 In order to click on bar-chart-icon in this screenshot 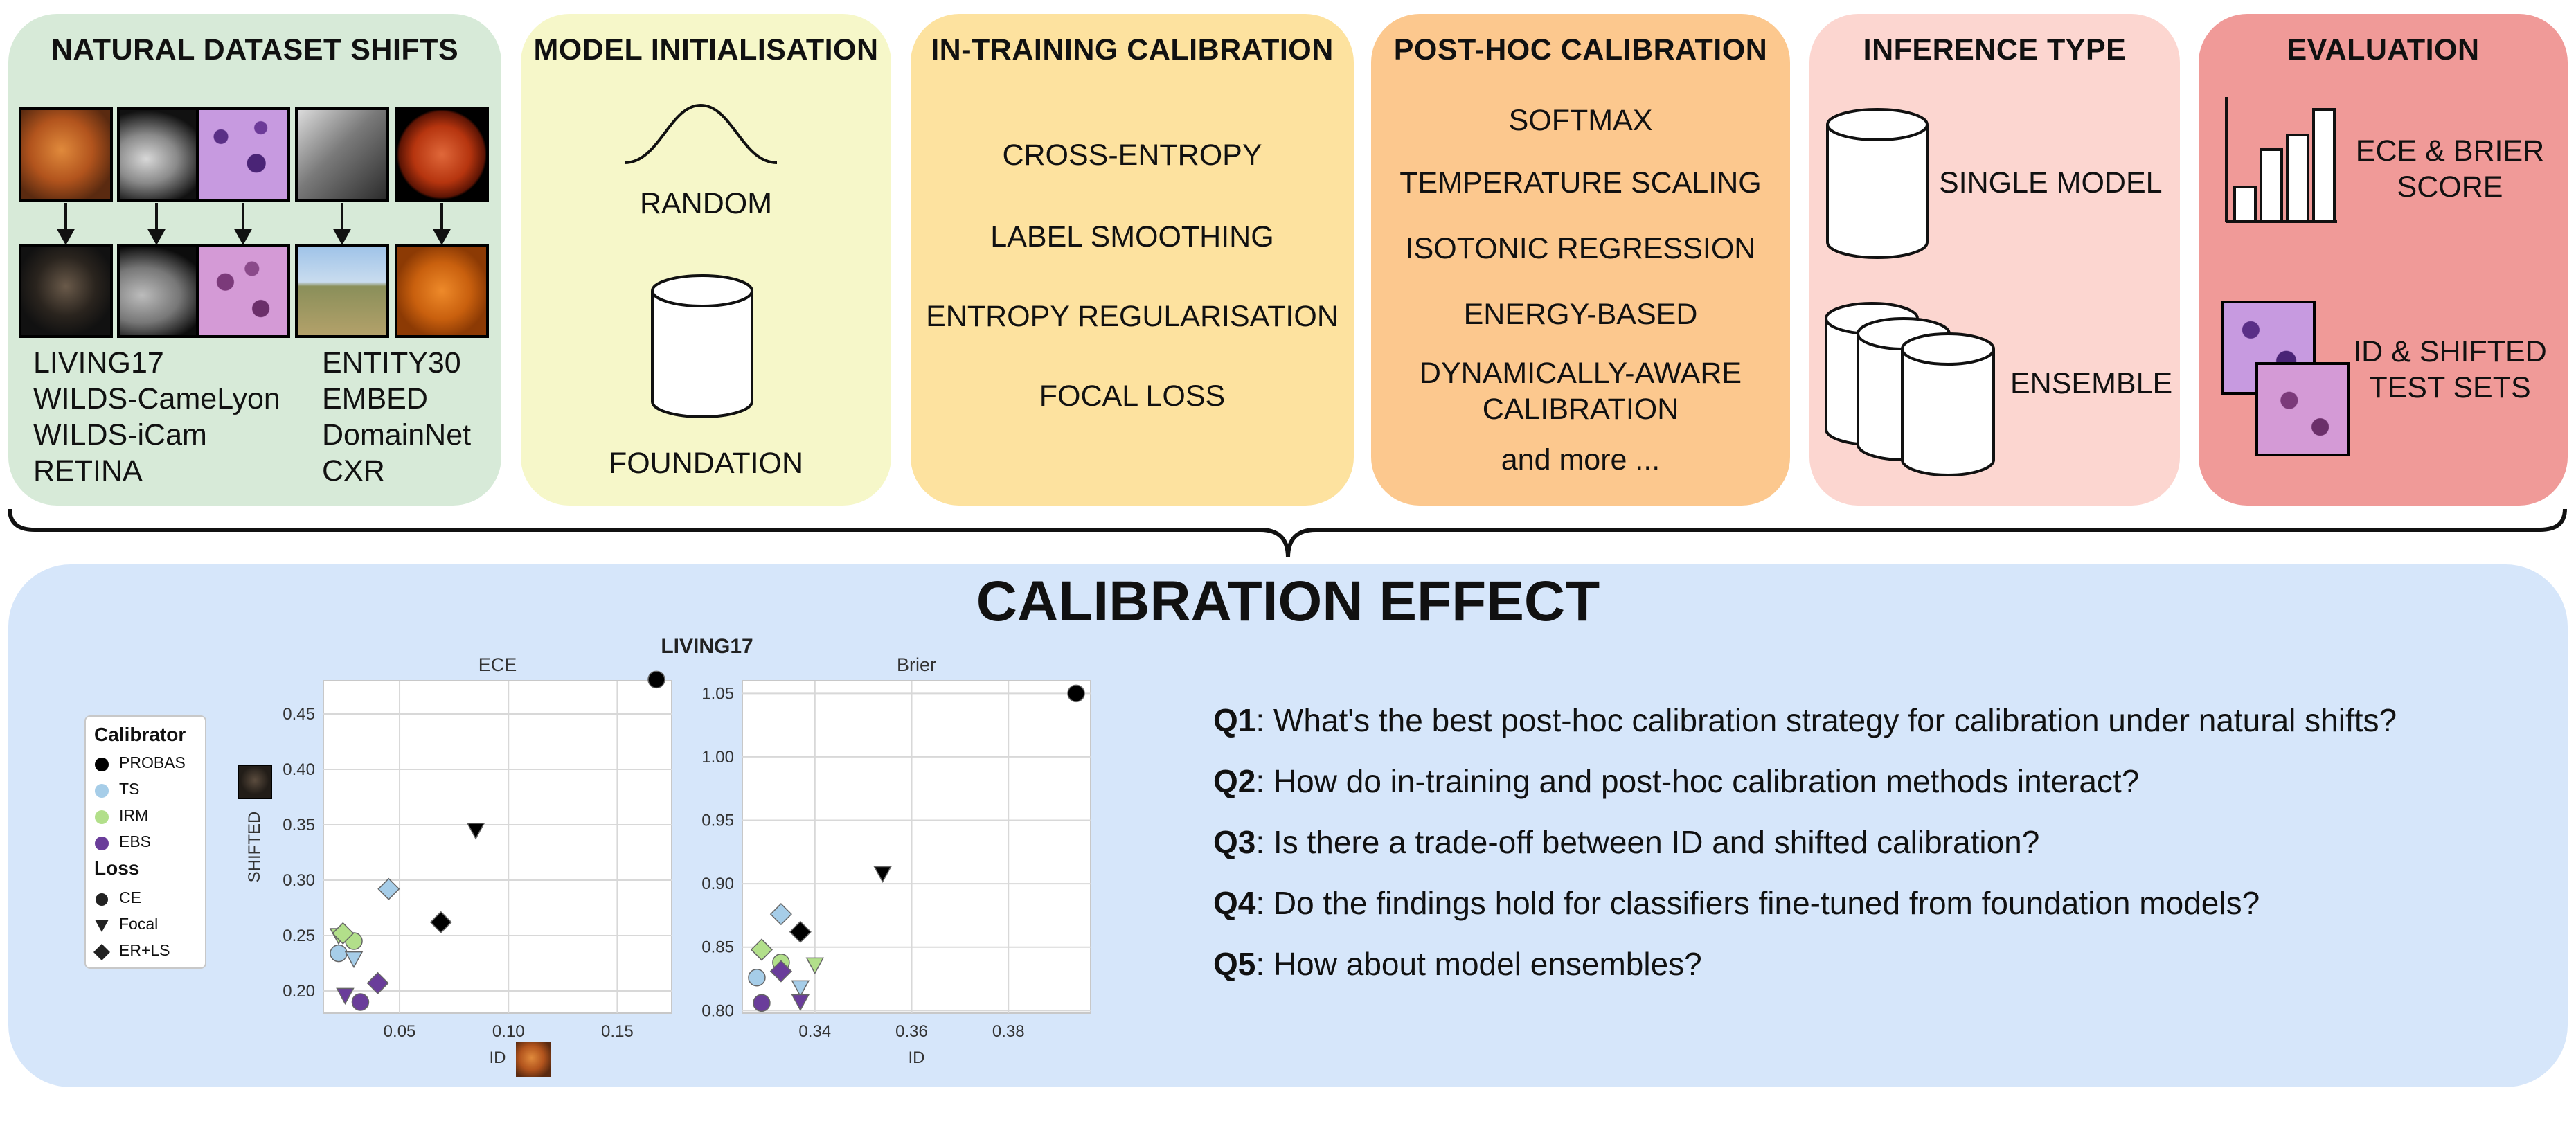, I will do `click(2281, 160)`.